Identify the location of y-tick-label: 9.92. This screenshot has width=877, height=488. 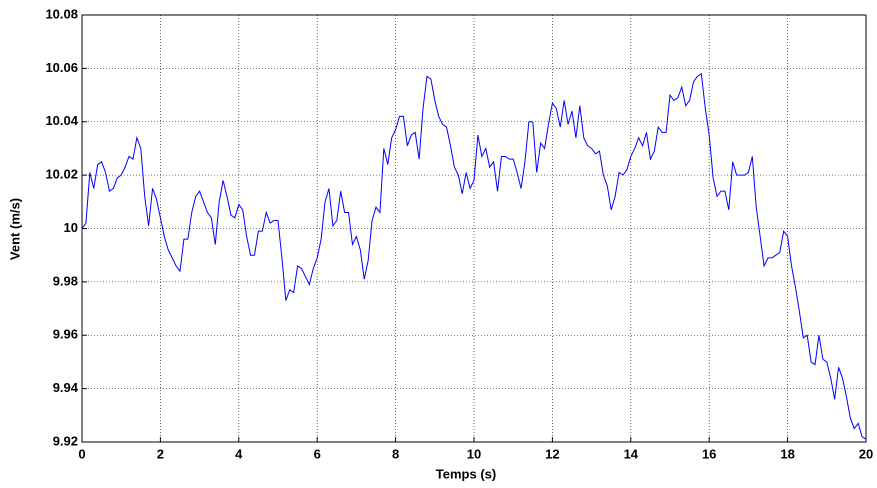
(65, 440).